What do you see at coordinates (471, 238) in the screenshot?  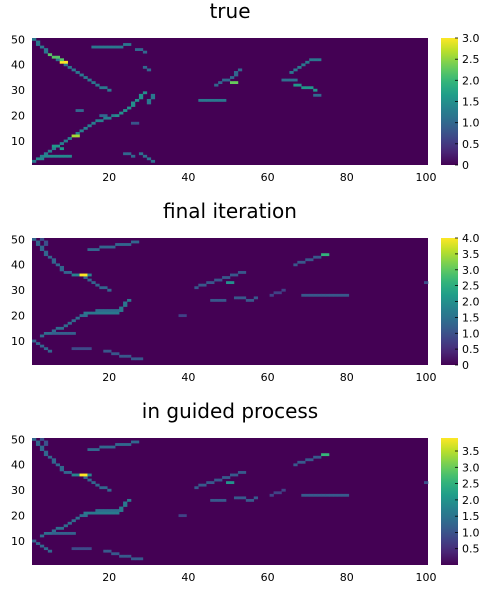 I see `colorbar-tick-label: 4.0` at bounding box center [471, 238].